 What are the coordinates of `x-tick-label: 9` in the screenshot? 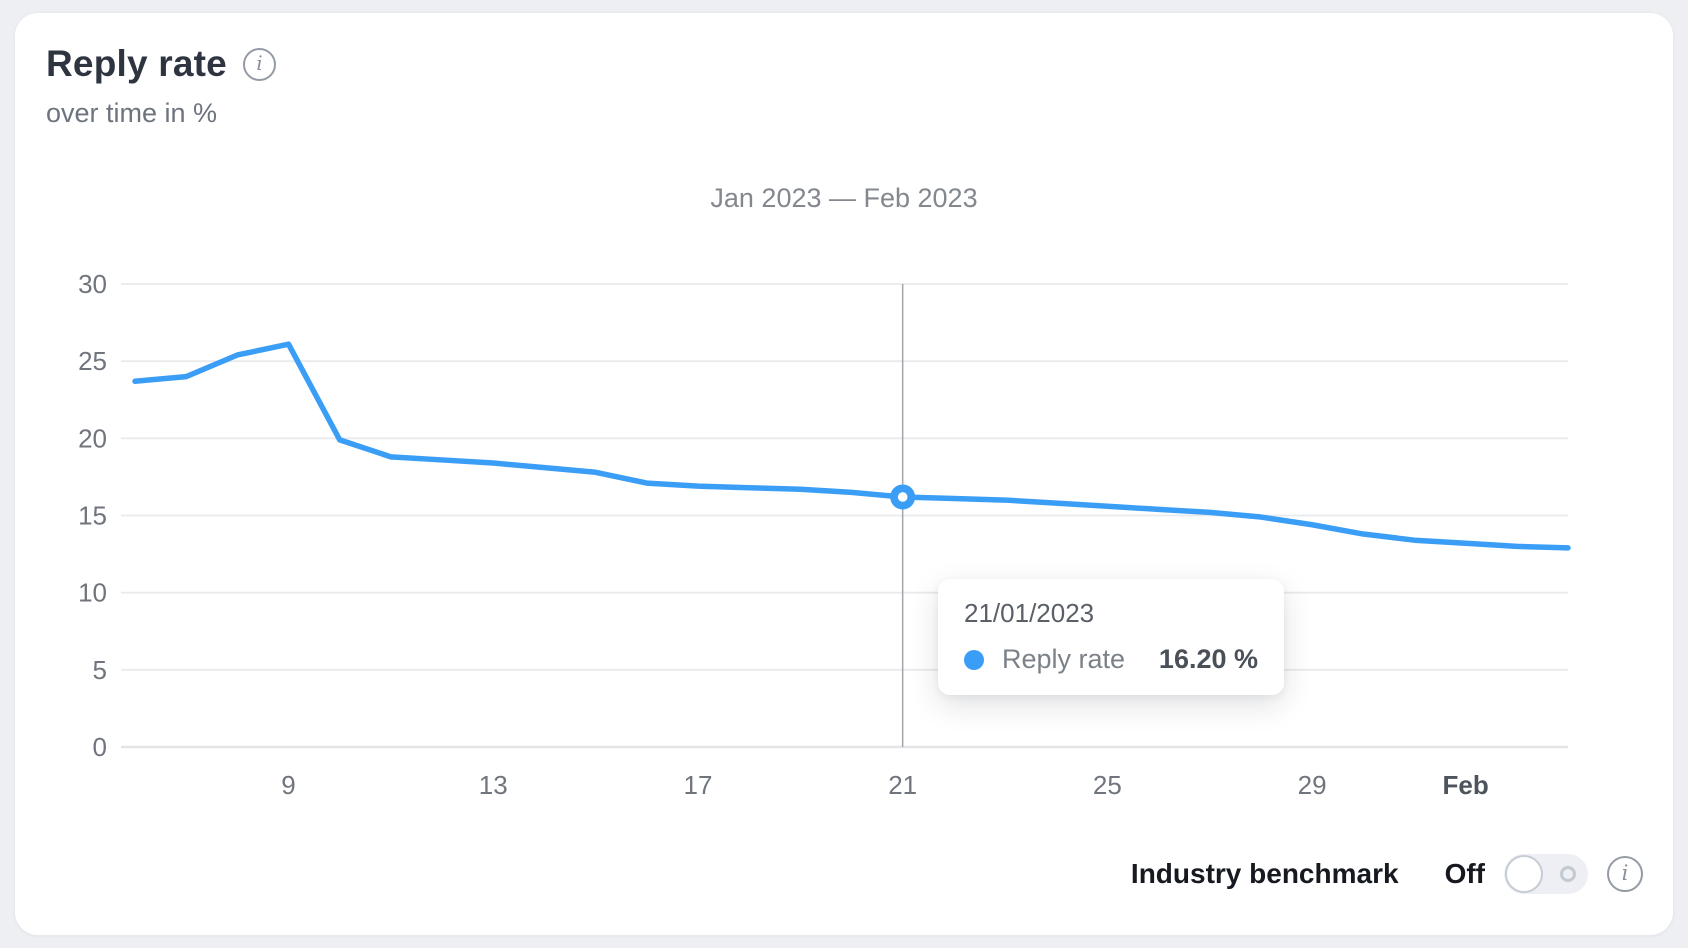 It's located at (288, 785).